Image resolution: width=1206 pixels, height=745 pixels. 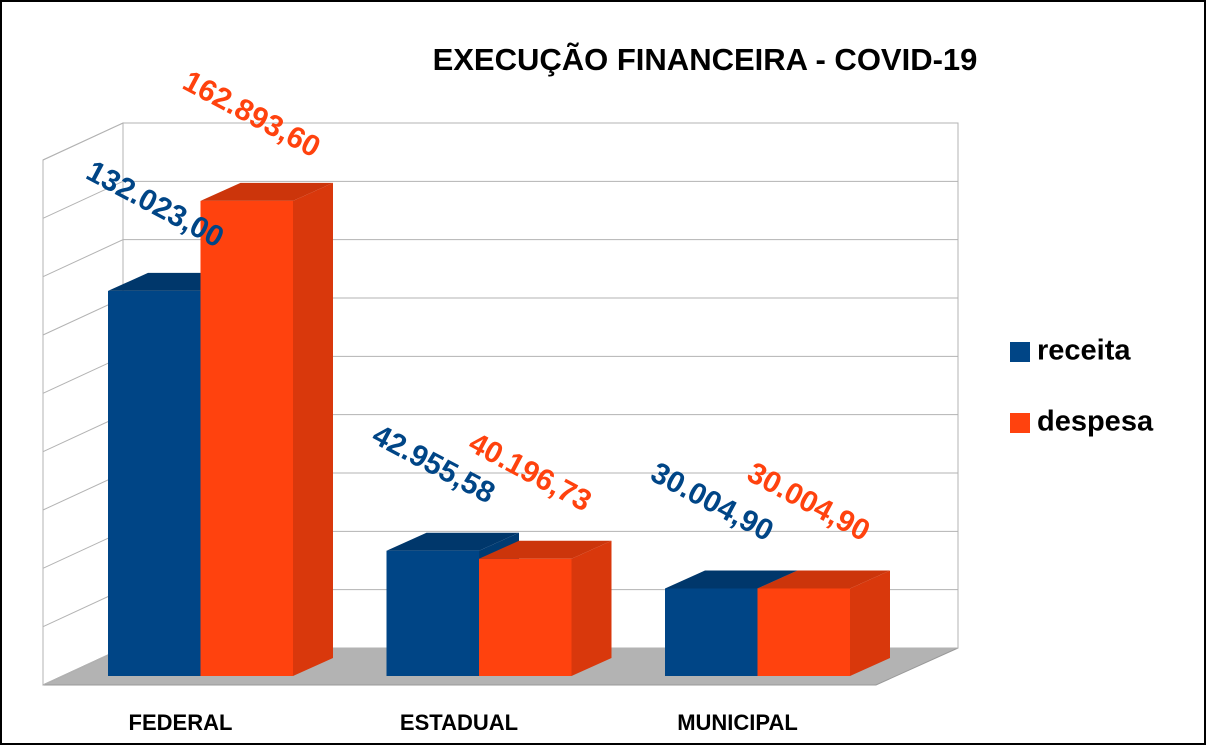 I want to click on x-tick-label: FEDERAL, so click(x=181, y=722).